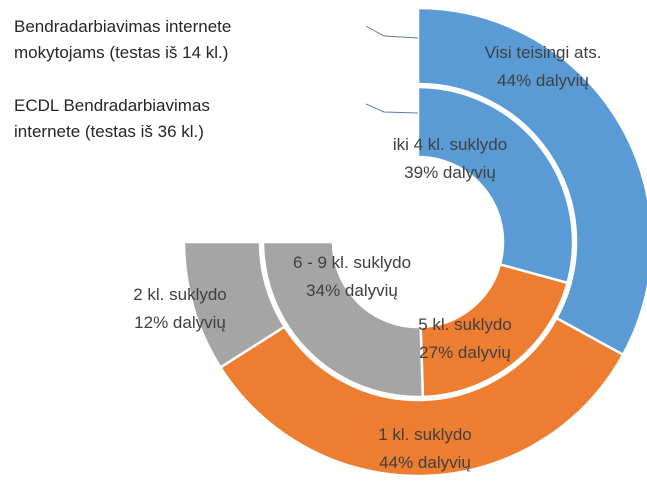  I want to click on category-label: Visi teisingi ats., so click(543, 52).